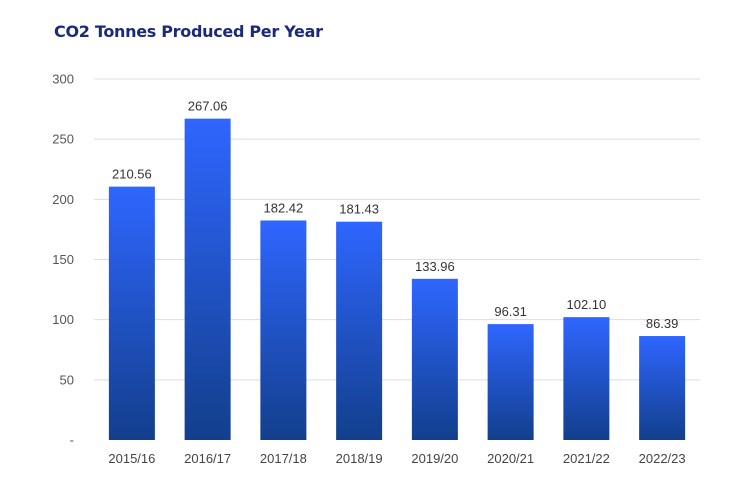 The width and height of the screenshot is (752, 496). Describe the element at coordinates (208, 106) in the screenshot. I see `data-label: 267.06` at that location.